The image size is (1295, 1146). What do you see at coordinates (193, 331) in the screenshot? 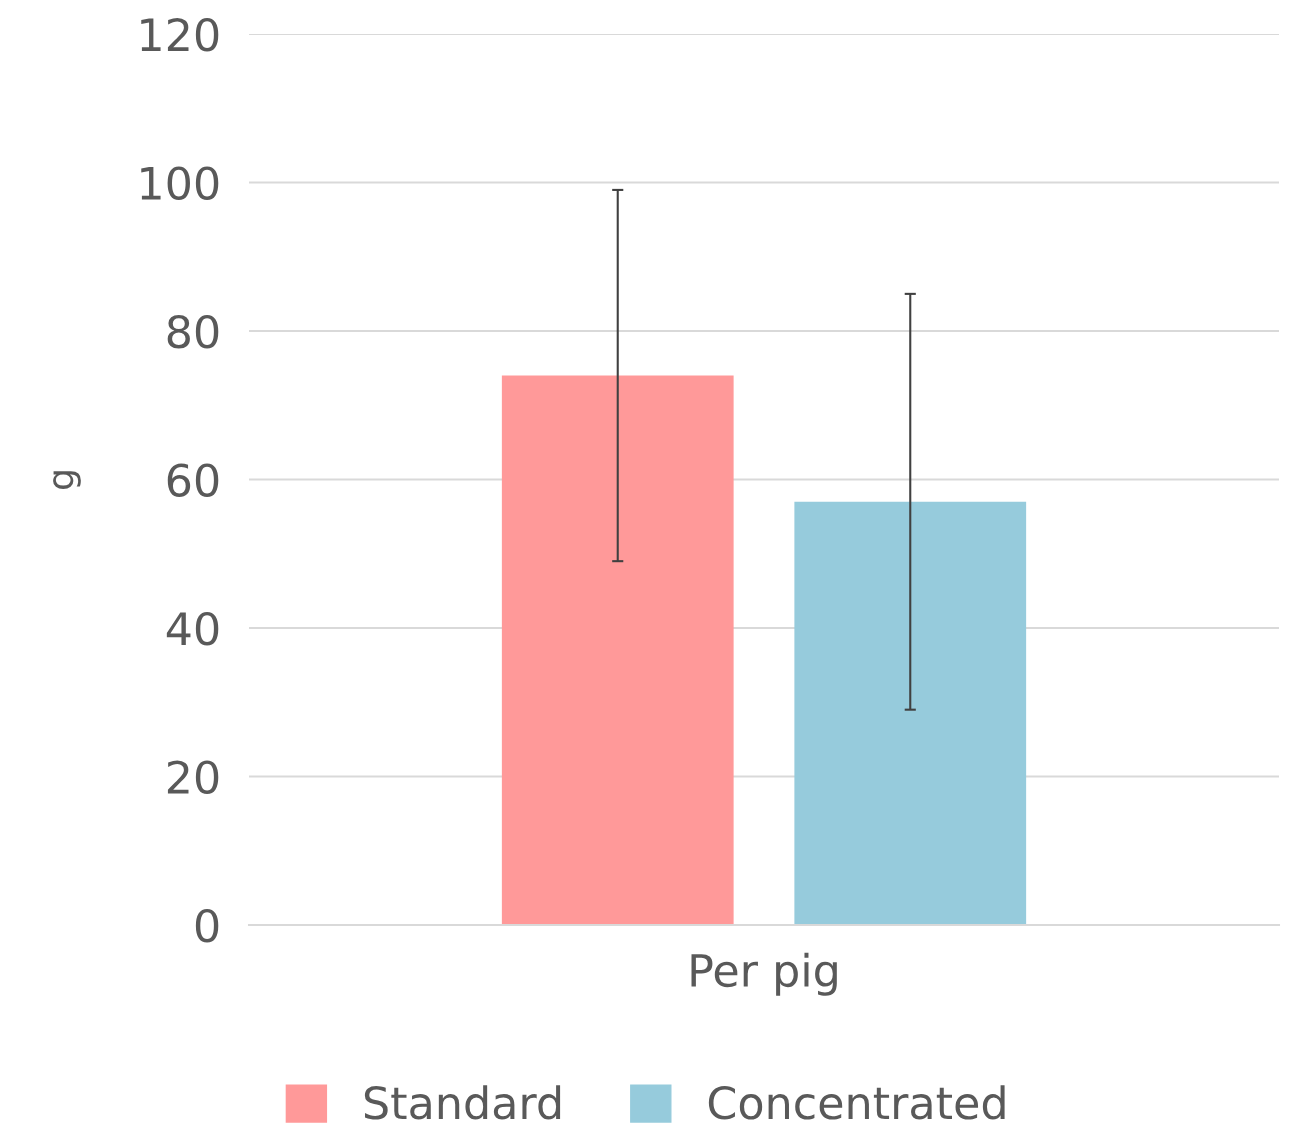
I see `y-tick-label: 80` at bounding box center [193, 331].